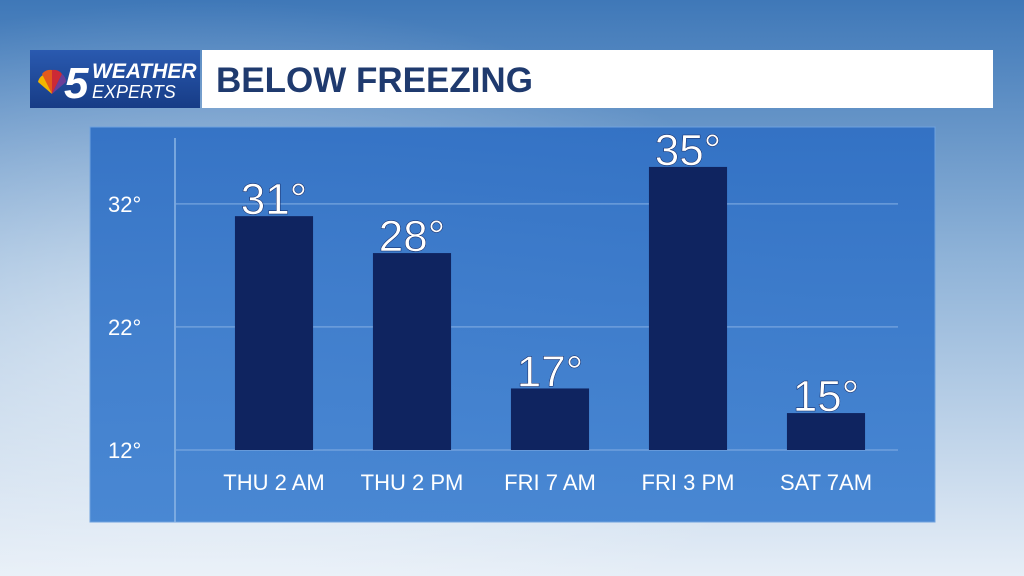  I want to click on logo-line1: WEATHER, so click(144, 71).